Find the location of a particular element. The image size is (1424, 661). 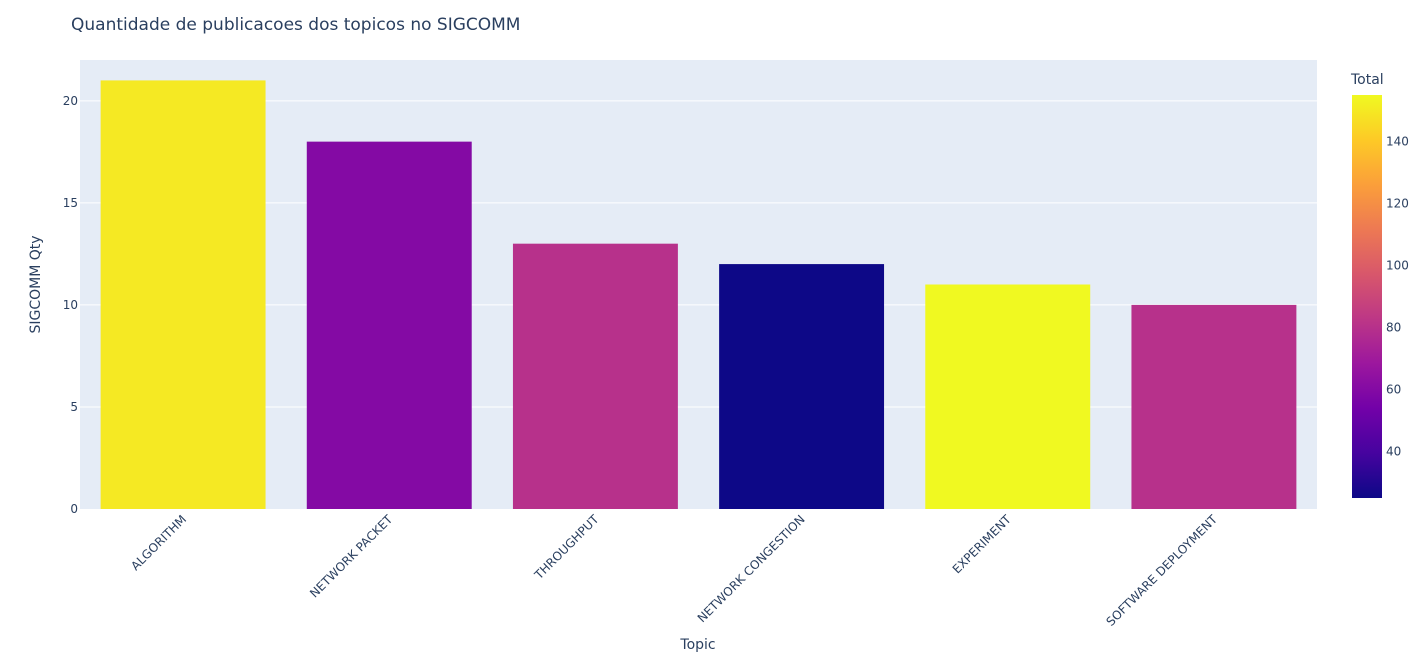

colorbar-gradient is located at coordinates (1367, 296).